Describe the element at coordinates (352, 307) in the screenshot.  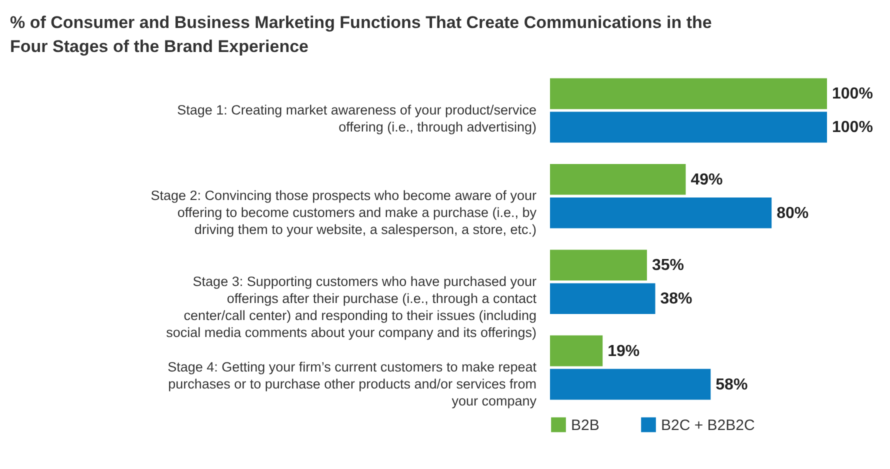
I see `y-tick-label: Stage 3: Supporting customers who have purchased your offerings after their purchase (i.e., through a contact center/call center) and responding to their issues (including social media comments about your company and its offerings)` at that location.